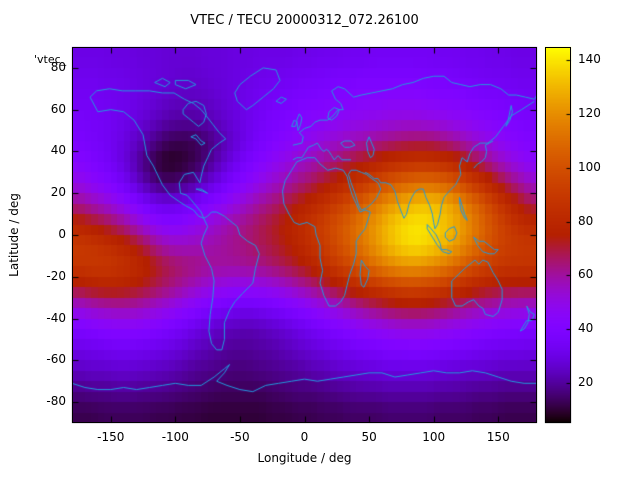  I want to click on x-tick-label: -100, so click(175, 437).